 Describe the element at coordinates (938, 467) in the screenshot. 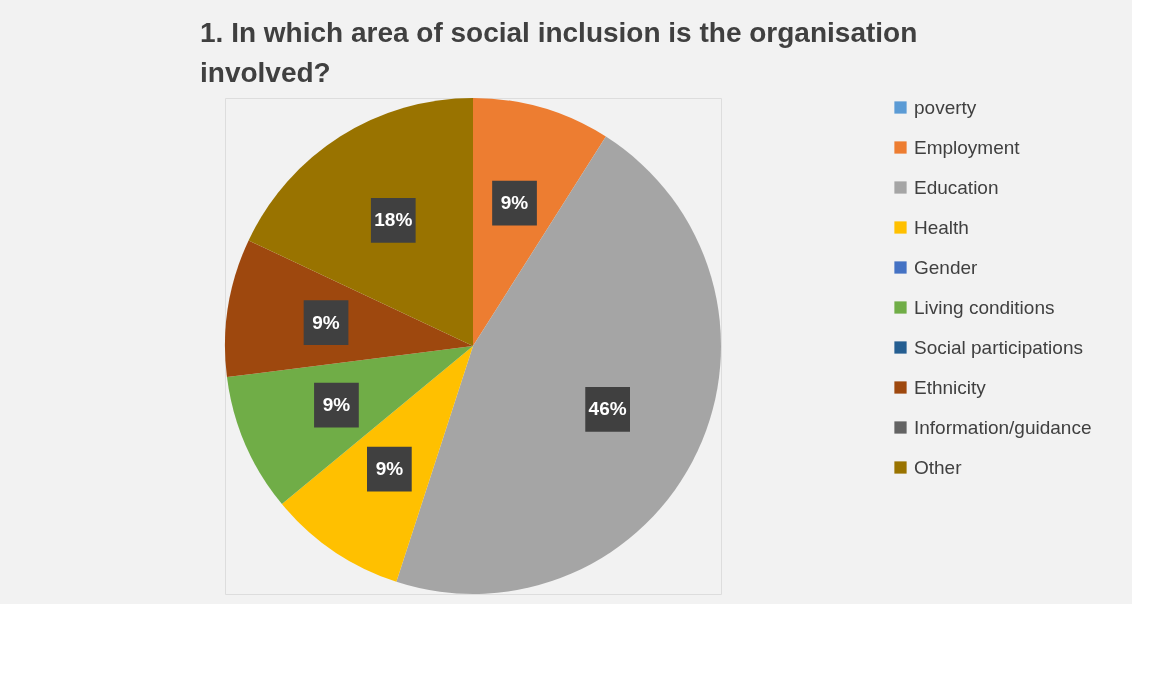

I see `legend-label: Other` at that location.